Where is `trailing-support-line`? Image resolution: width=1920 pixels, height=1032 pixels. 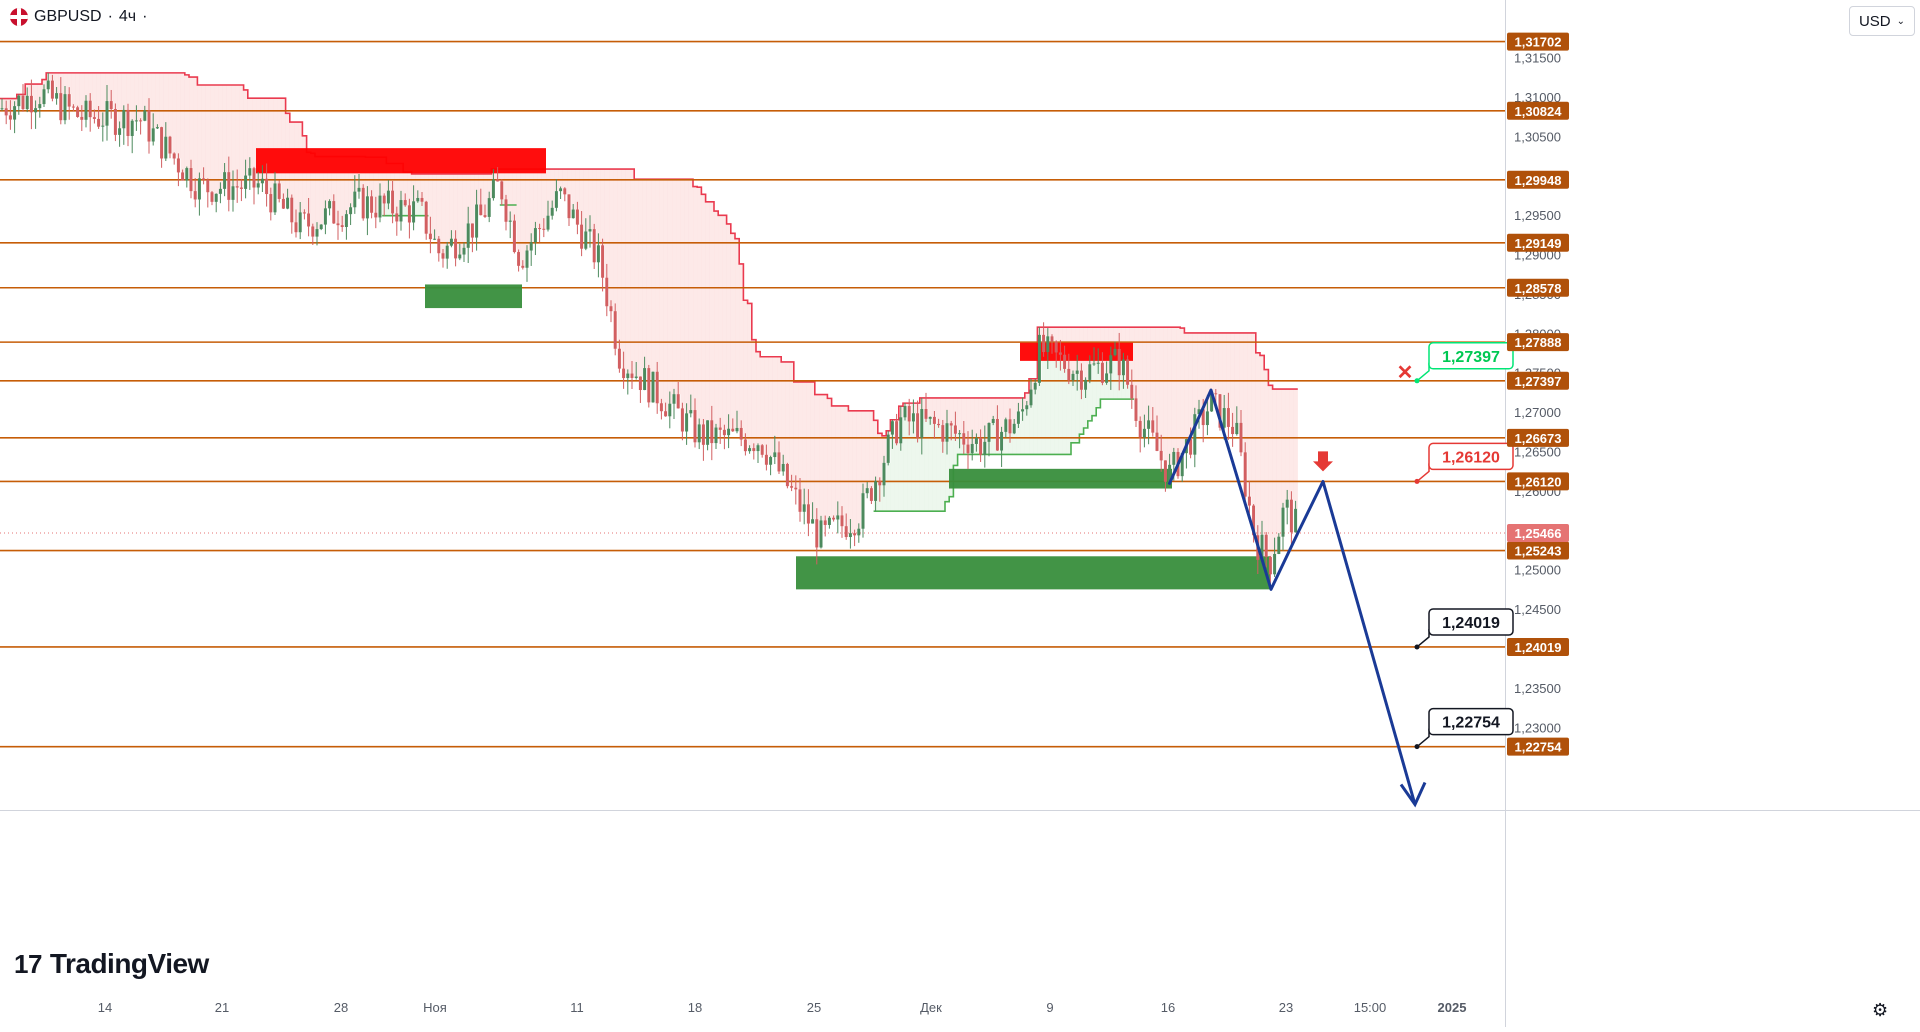
trailing-support-line is located at coordinates (1003, 455).